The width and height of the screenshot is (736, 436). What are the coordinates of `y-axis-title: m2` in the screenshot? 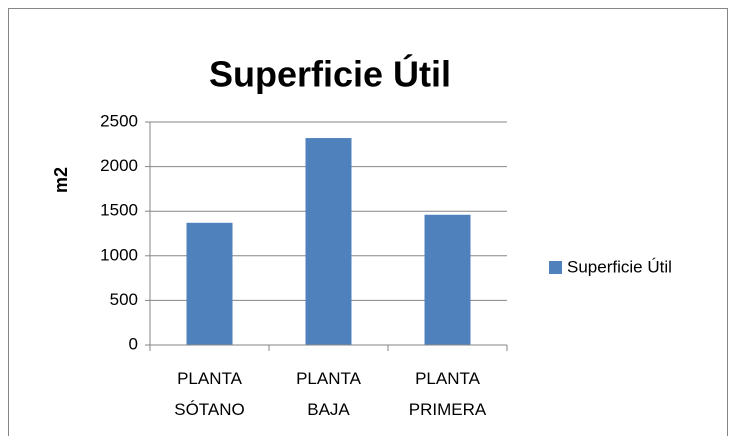 It's located at (61, 180).